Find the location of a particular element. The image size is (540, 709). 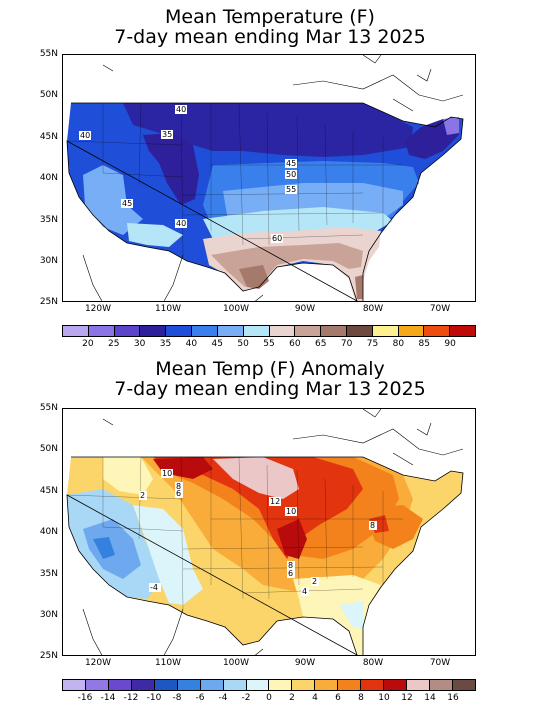

map2-colorbar-label: 0 is located at coordinates (269, 698).